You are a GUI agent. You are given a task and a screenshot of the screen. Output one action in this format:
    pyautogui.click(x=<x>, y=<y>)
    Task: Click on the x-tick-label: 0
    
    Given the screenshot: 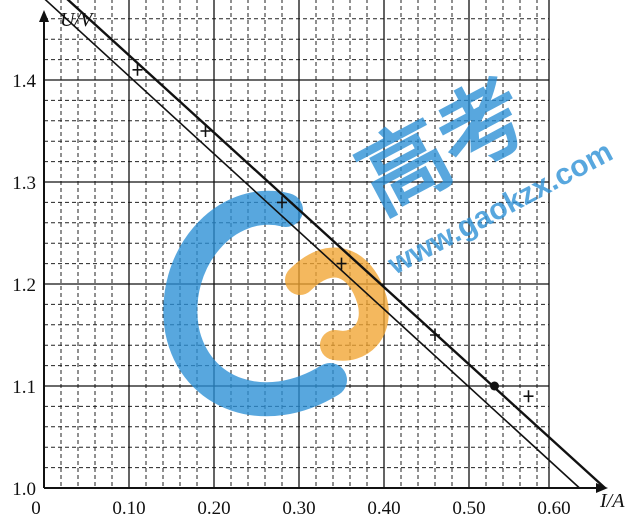 What is the action you would take?
    pyautogui.click(x=36, y=508)
    